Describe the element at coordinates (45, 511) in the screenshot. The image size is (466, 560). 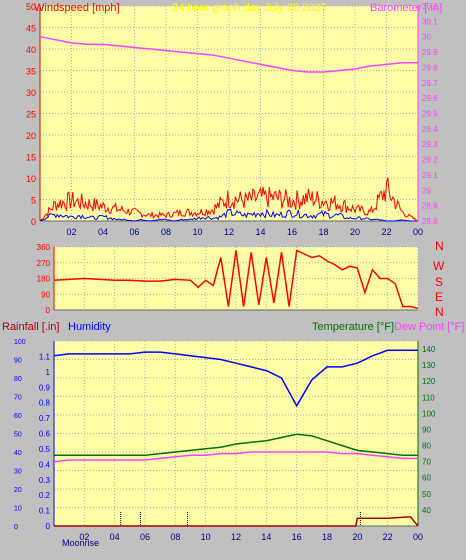
I see `rain-tick-label: 0.1` at that location.